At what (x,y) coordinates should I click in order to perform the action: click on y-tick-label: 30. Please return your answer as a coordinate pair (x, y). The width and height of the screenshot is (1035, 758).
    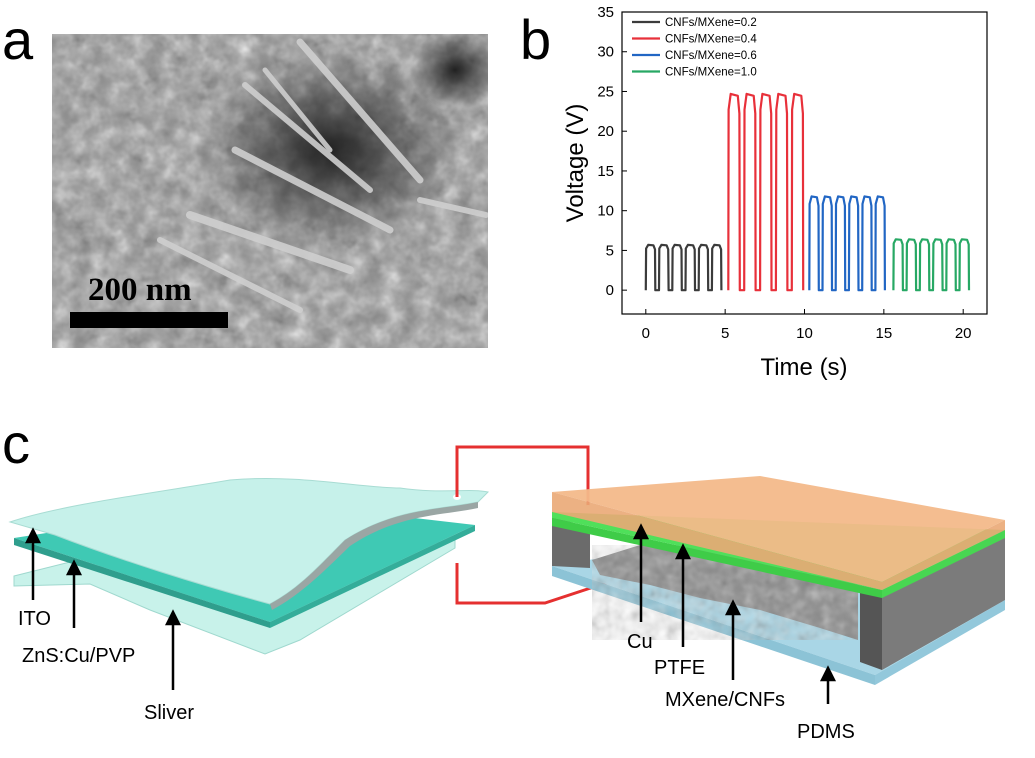
    Looking at the image, I should click on (605, 52).